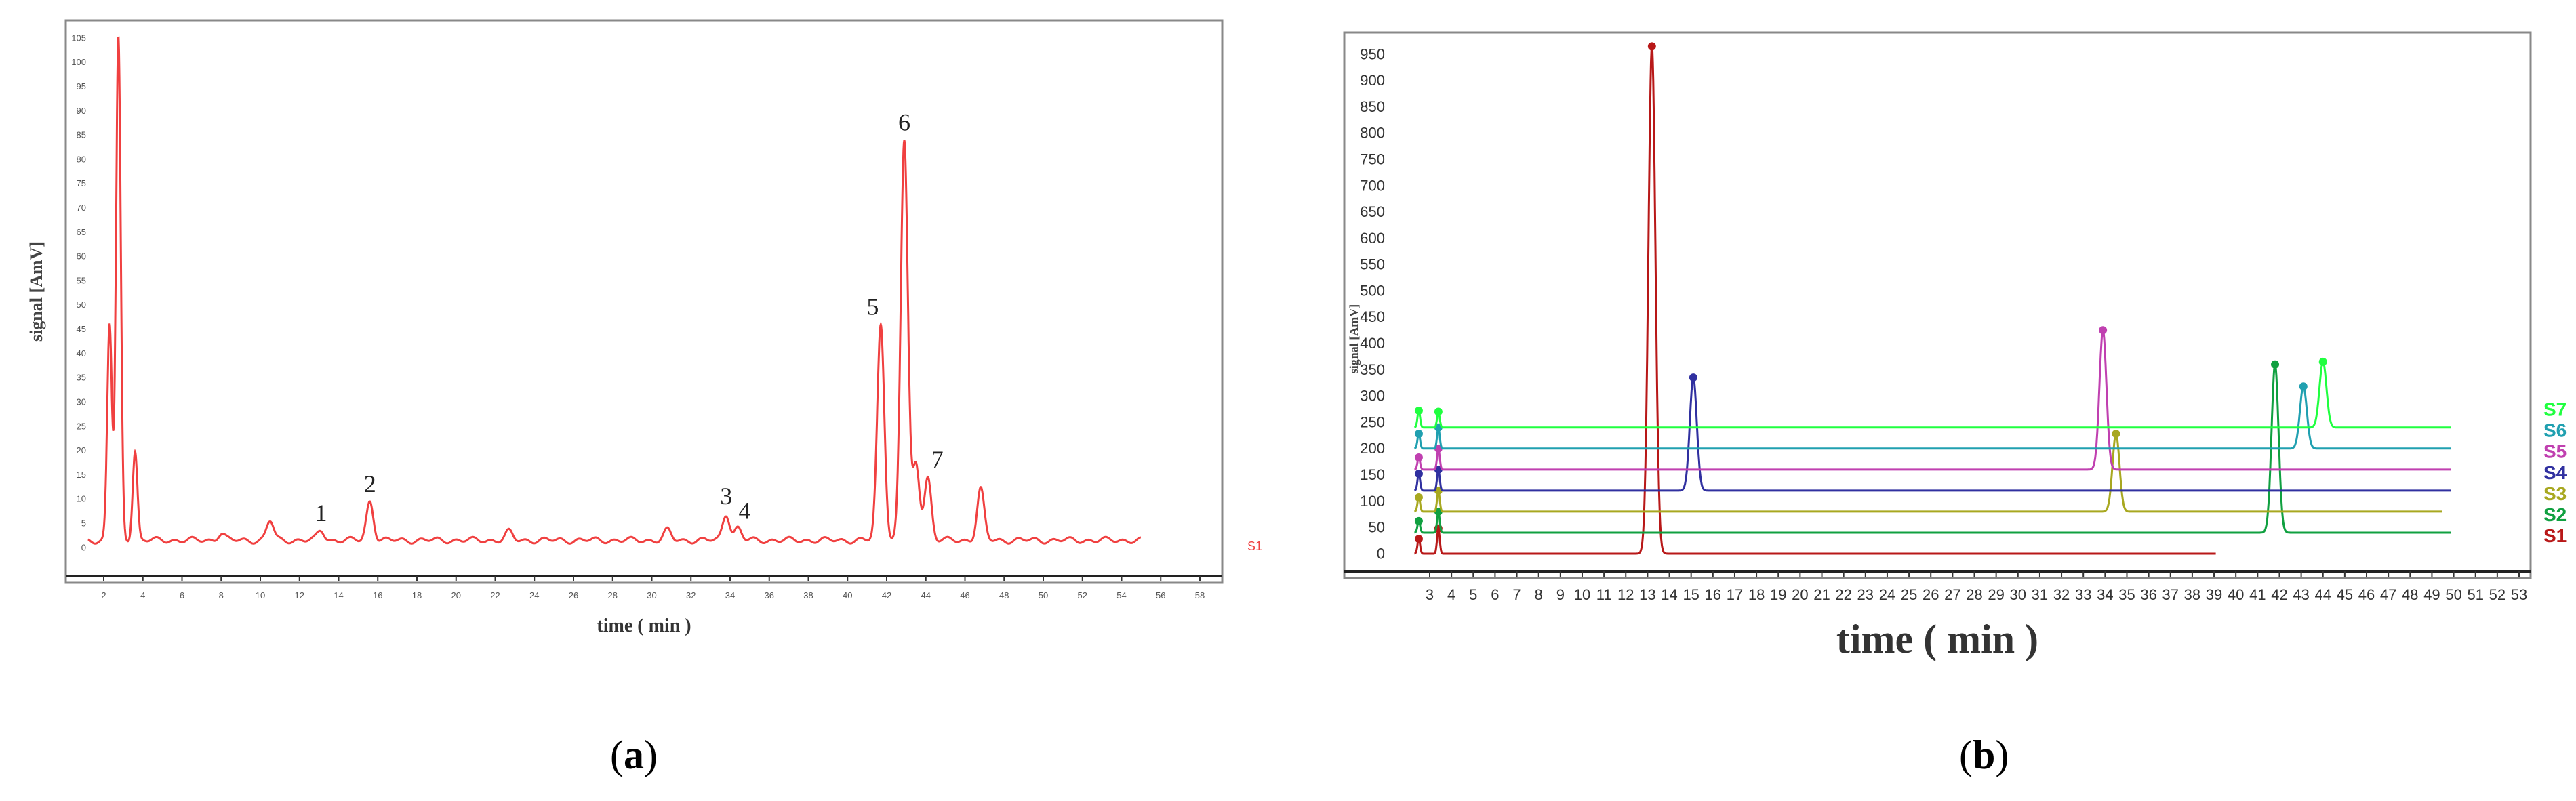  I want to click on y-tick-label: 60, so click(81, 256).